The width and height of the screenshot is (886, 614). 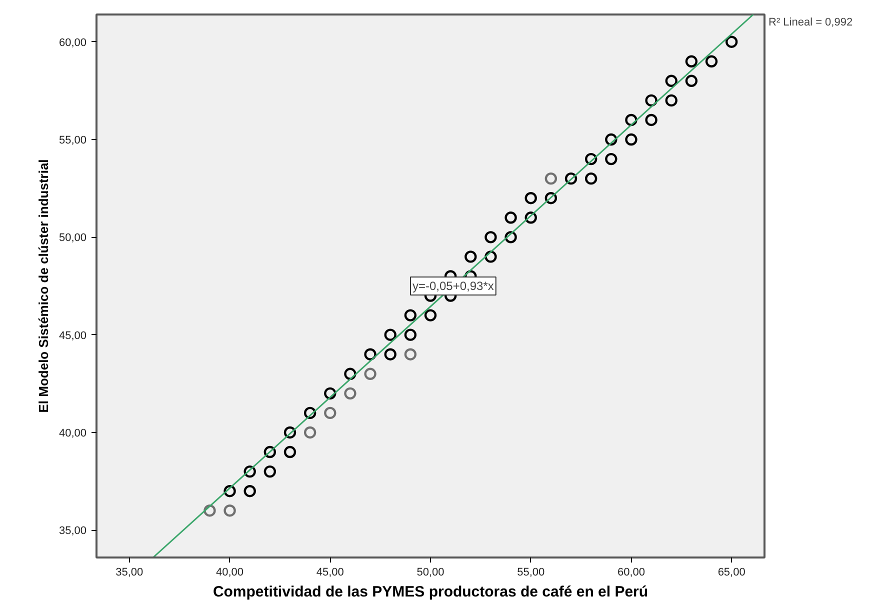 I want to click on x-tick-label: 50,00, so click(x=430, y=572).